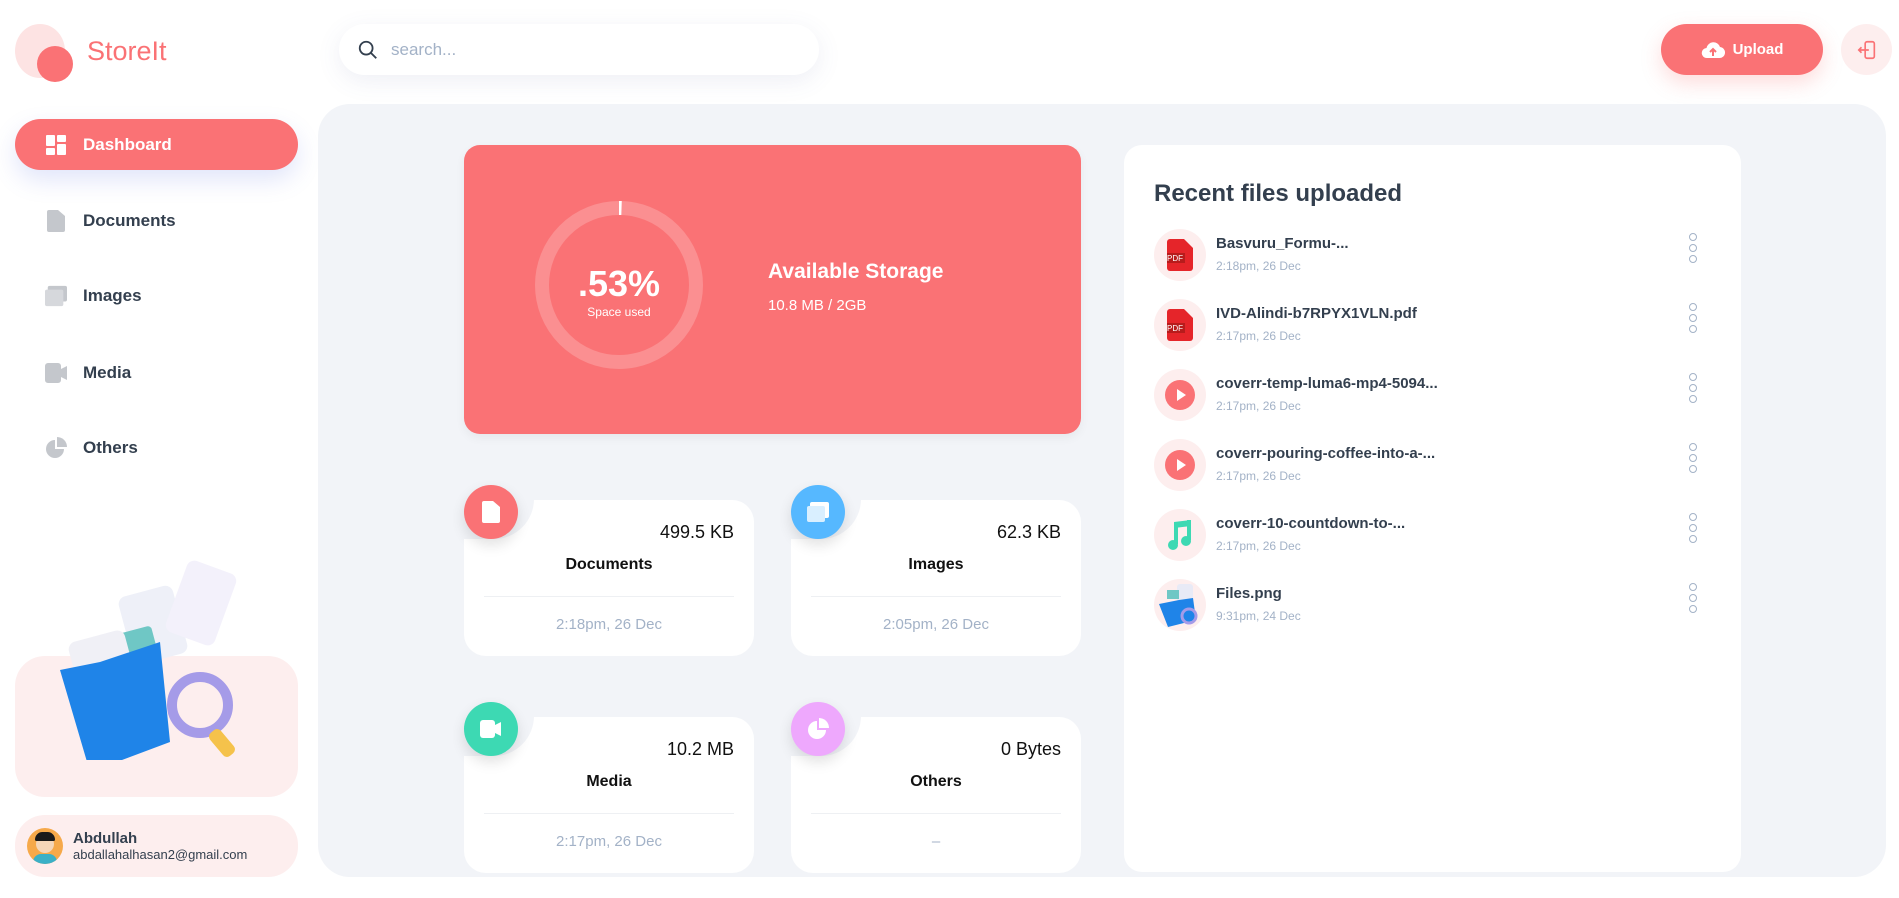  Describe the element at coordinates (1180, 535) in the screenshot. I see `music-note-icon` at that location.